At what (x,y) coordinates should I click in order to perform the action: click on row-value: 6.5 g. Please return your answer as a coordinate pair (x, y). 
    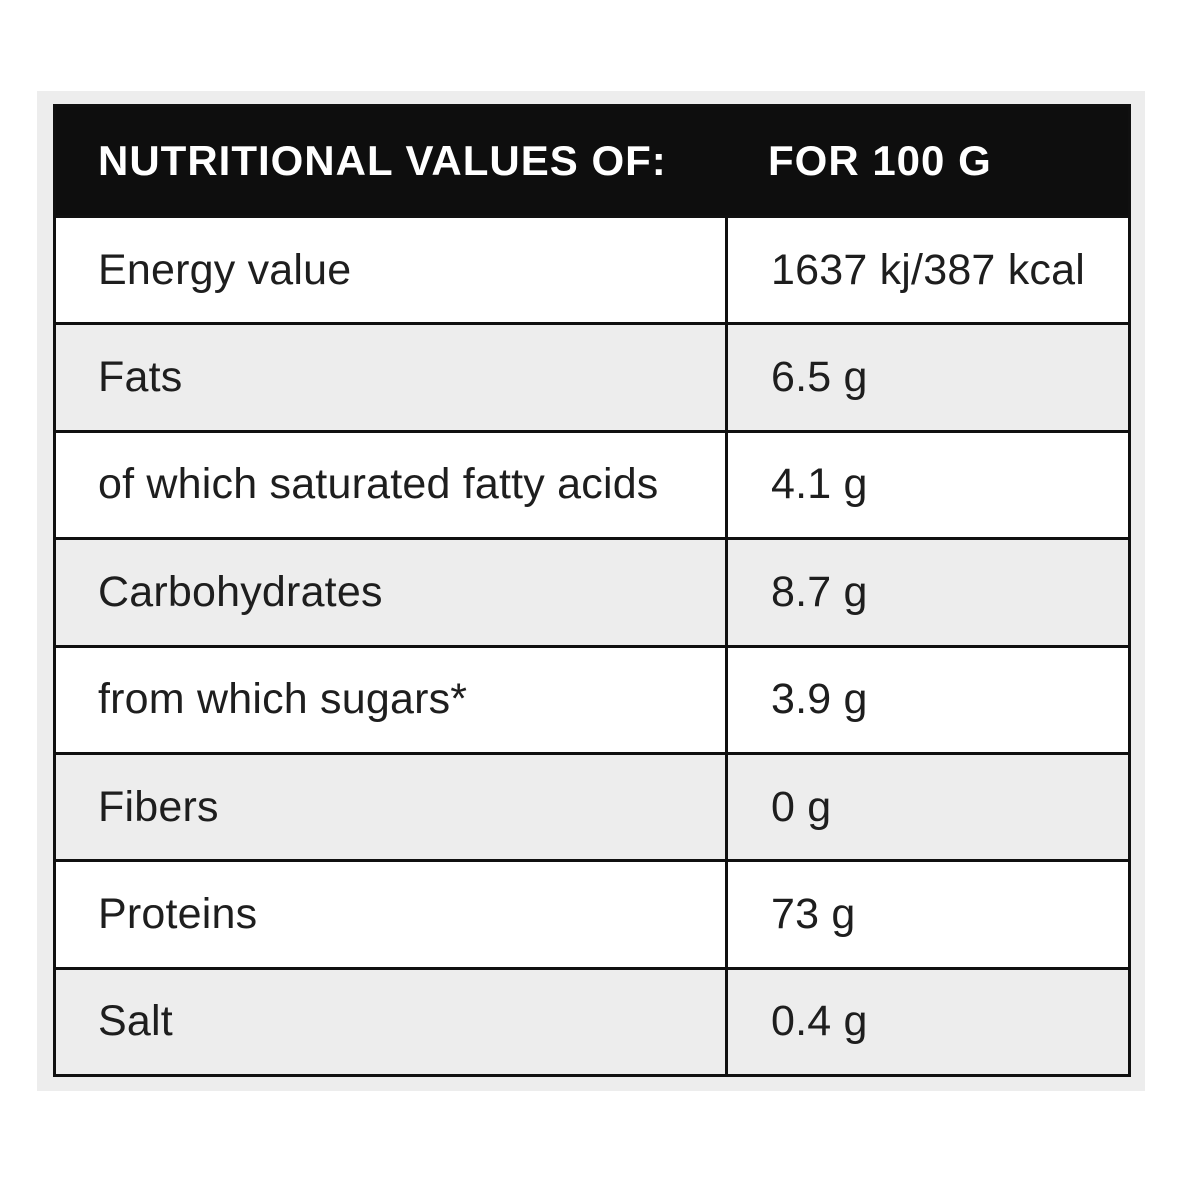
    Looking at the image, I should click on (926, 377).